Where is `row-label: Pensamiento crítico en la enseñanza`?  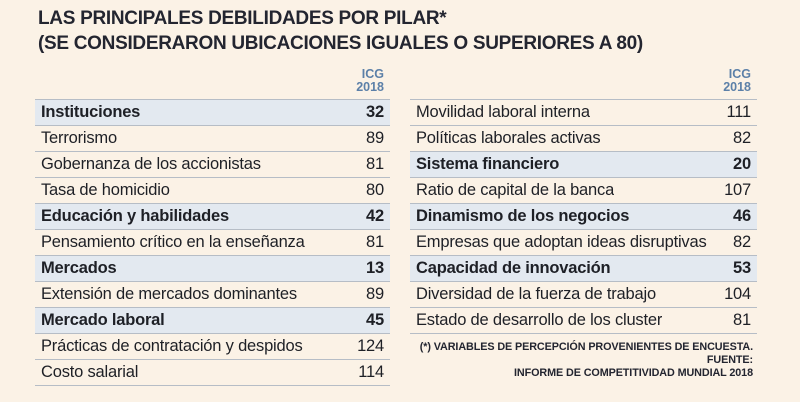 row-label: Pensamiento crítico en la enseñanza is located at coordinates (173, 242).